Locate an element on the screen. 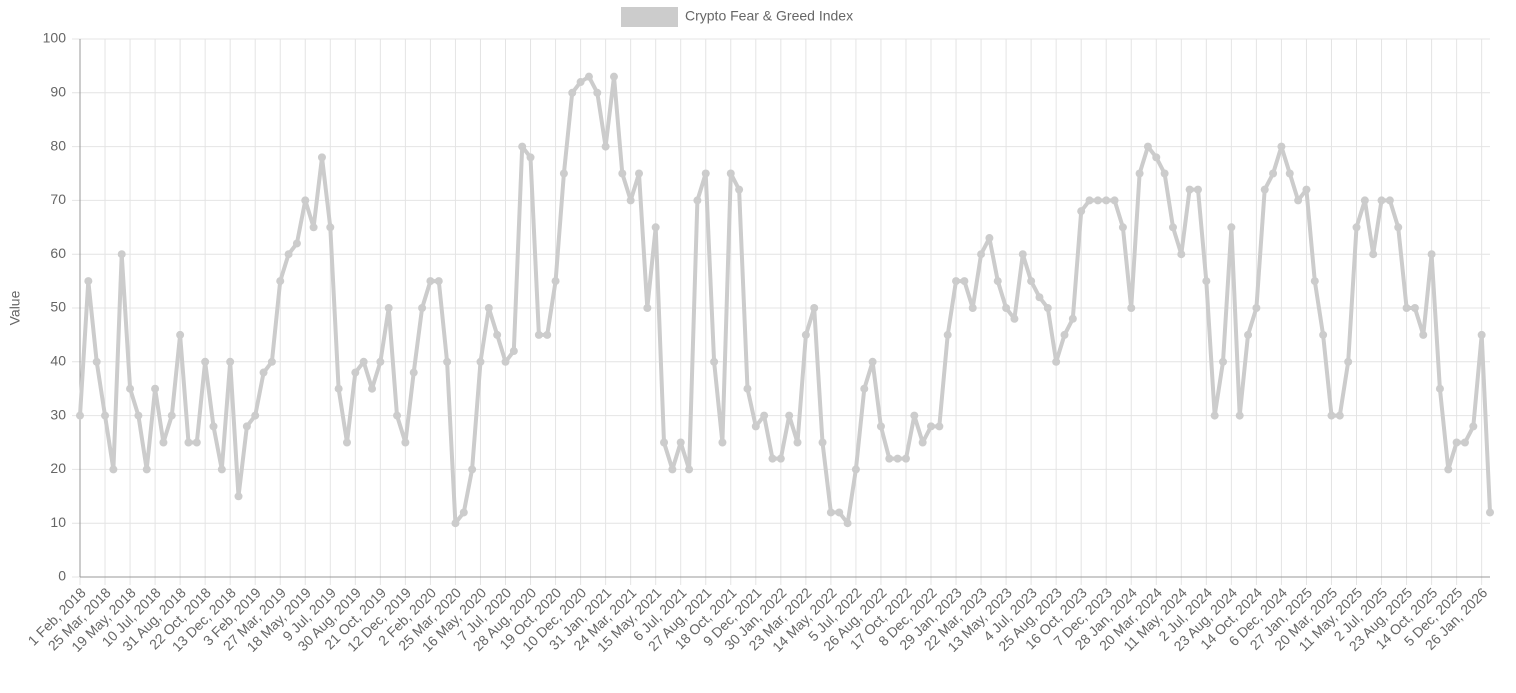 This screenshot has height=693, width=1516. legend-label: Crypto Fear & Greed Index is located at coordinates (769, 16).